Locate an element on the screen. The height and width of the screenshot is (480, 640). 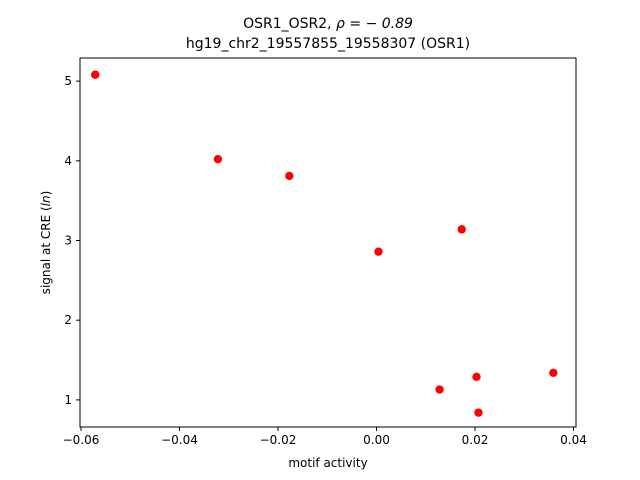
y-axis-label-prefix: signal at CRE ( is located at coordinates (46, 250).